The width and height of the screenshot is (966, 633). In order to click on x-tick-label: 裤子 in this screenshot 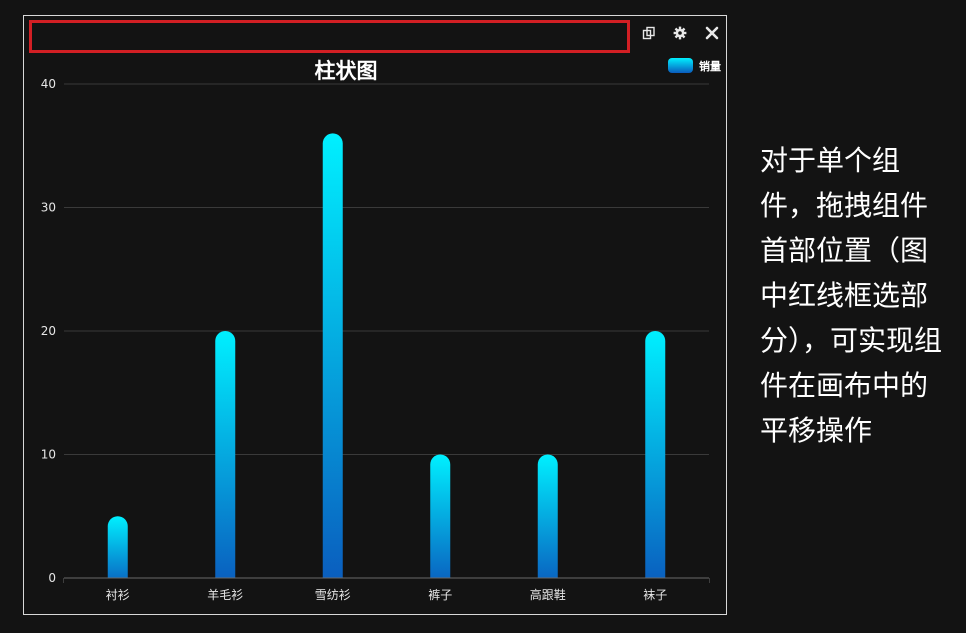, I will do `click(440, 595)`.